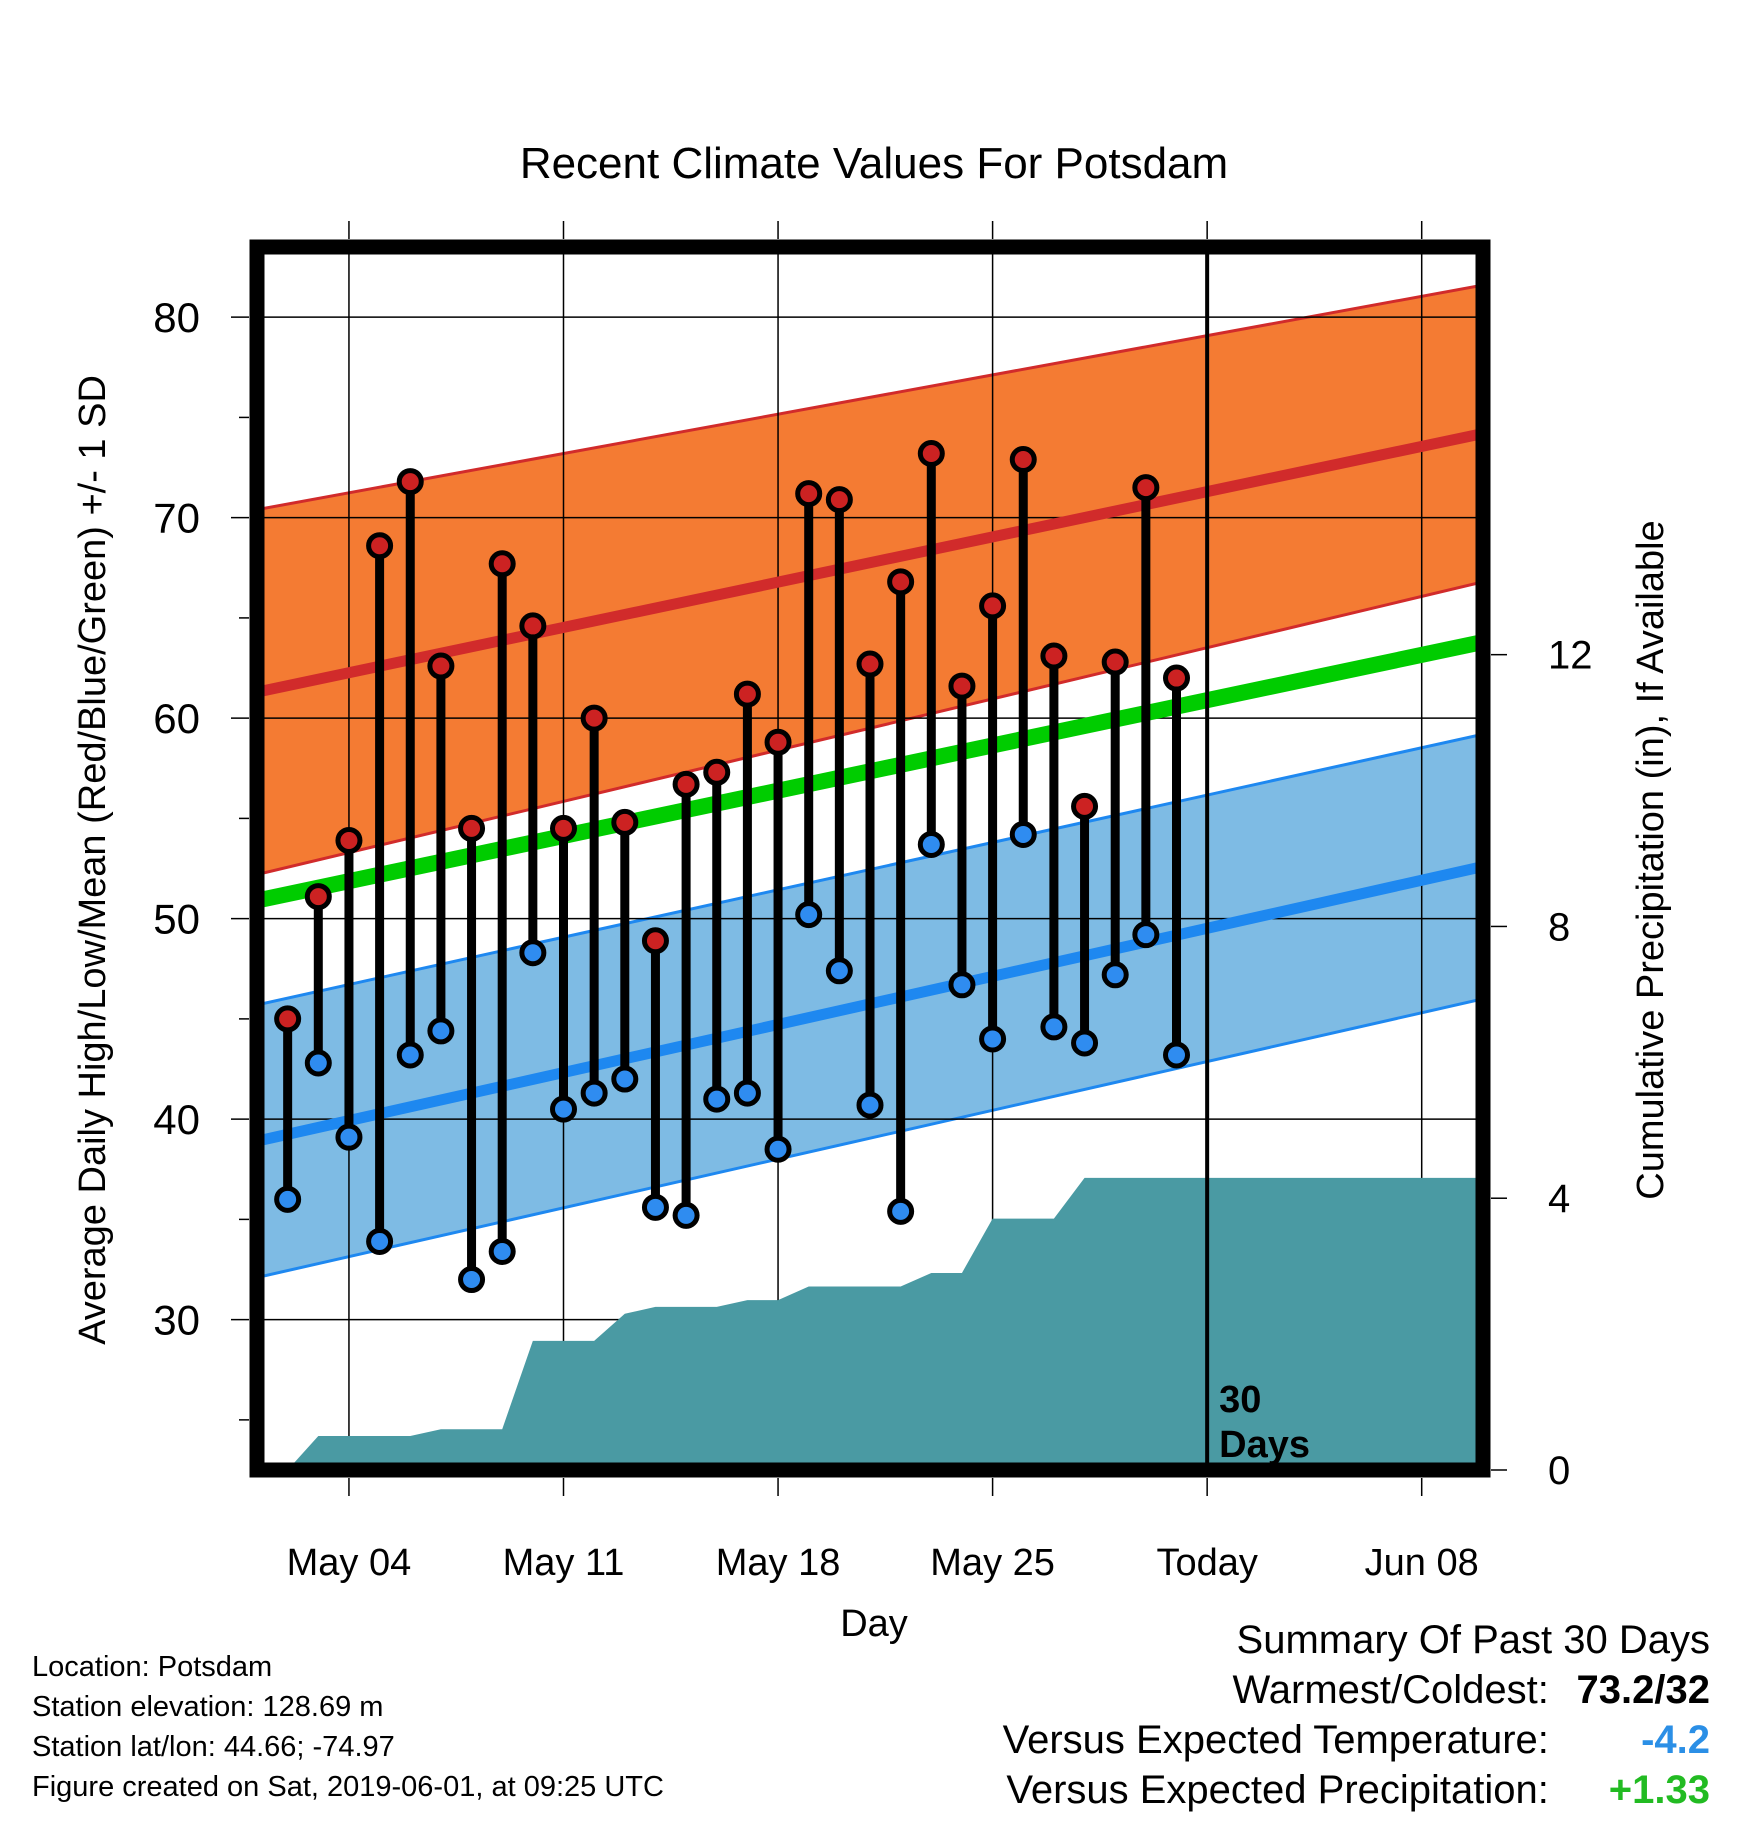 The width and height of the screenshot is (1748, 1828). I want to click on latlon-text: Station lat/lon: 44.66; -74.97, so click(213, 1747).